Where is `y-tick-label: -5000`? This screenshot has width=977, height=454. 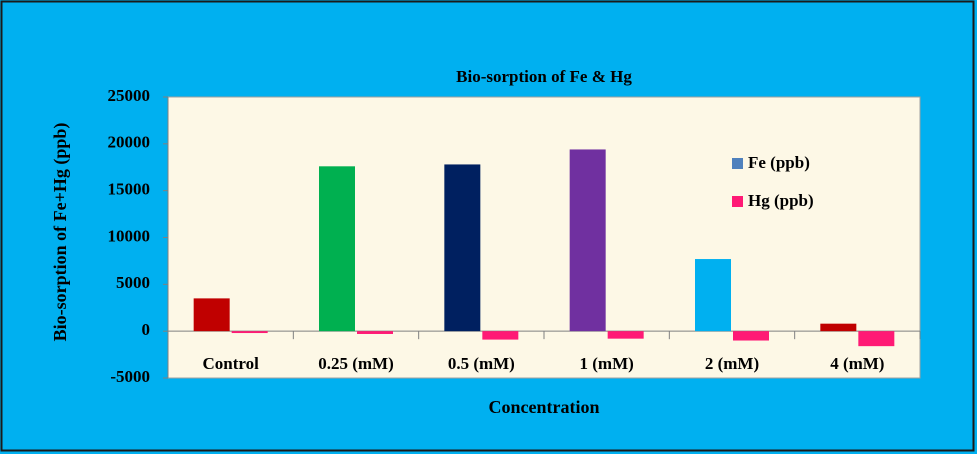 y-tick-label: -5000 is located at coordinates (130, 376).